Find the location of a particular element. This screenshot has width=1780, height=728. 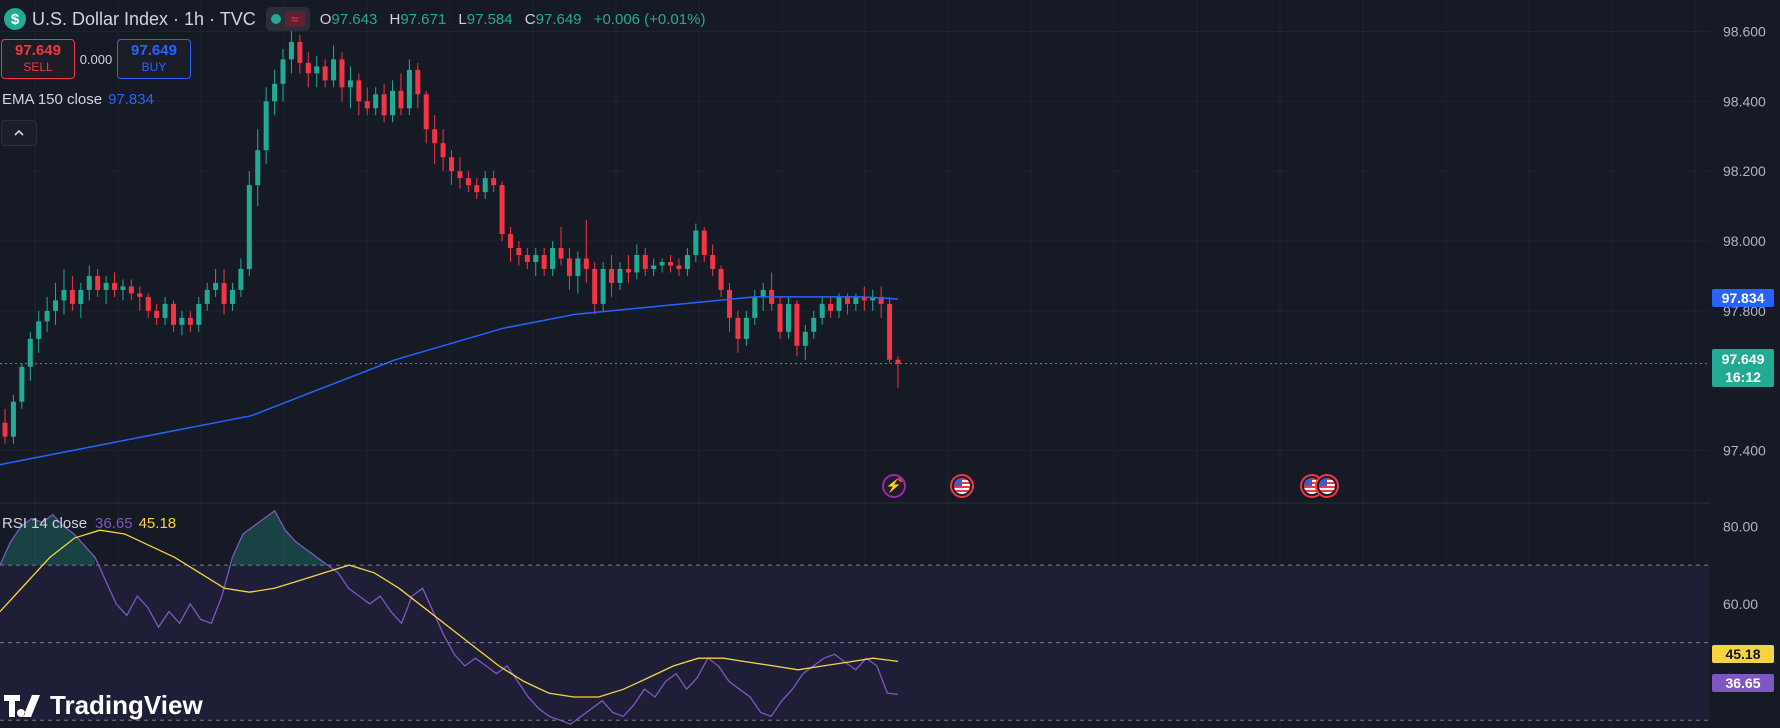

sell-button: 97.649 SELL is located at coordinates (38, 59).